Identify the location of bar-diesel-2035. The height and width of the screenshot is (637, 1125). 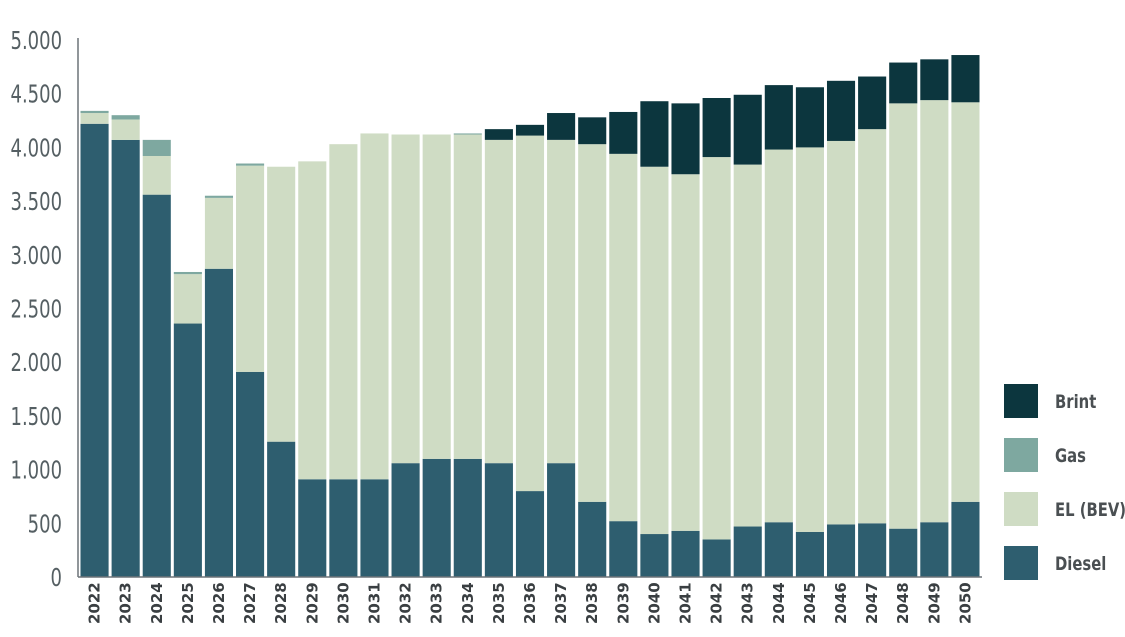
(498, 520).